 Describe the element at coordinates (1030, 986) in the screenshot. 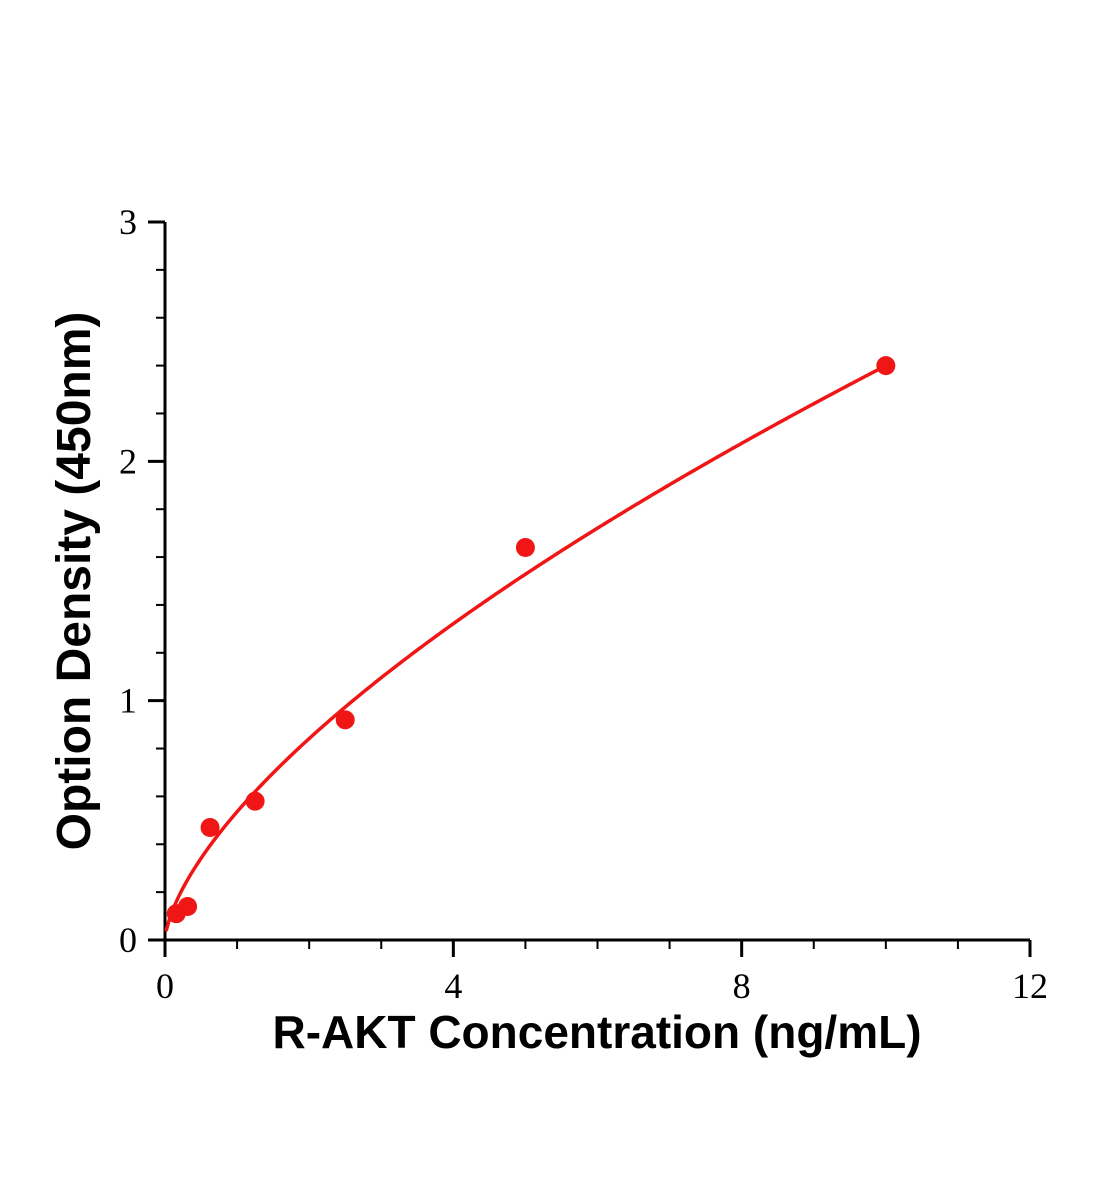

I see `x-tick-label: 12` at that location.